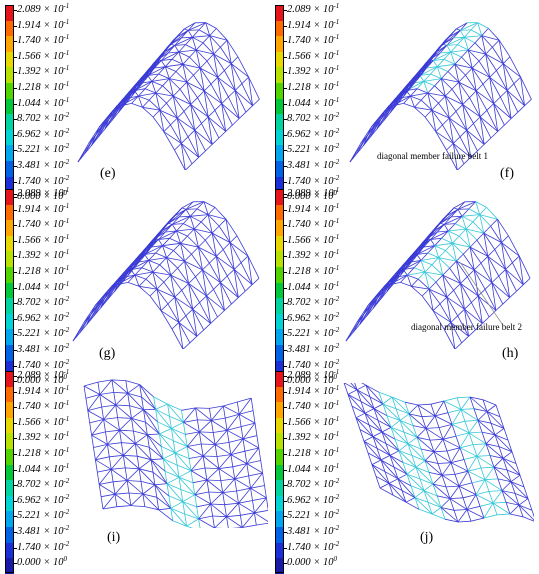 This screenshot has width=539, height=574. What do you see at coordinates (43, 437) in the screenshot?
I see `legend-label: 1.392 × 10⁻¹` at bounding box center [43, 437].